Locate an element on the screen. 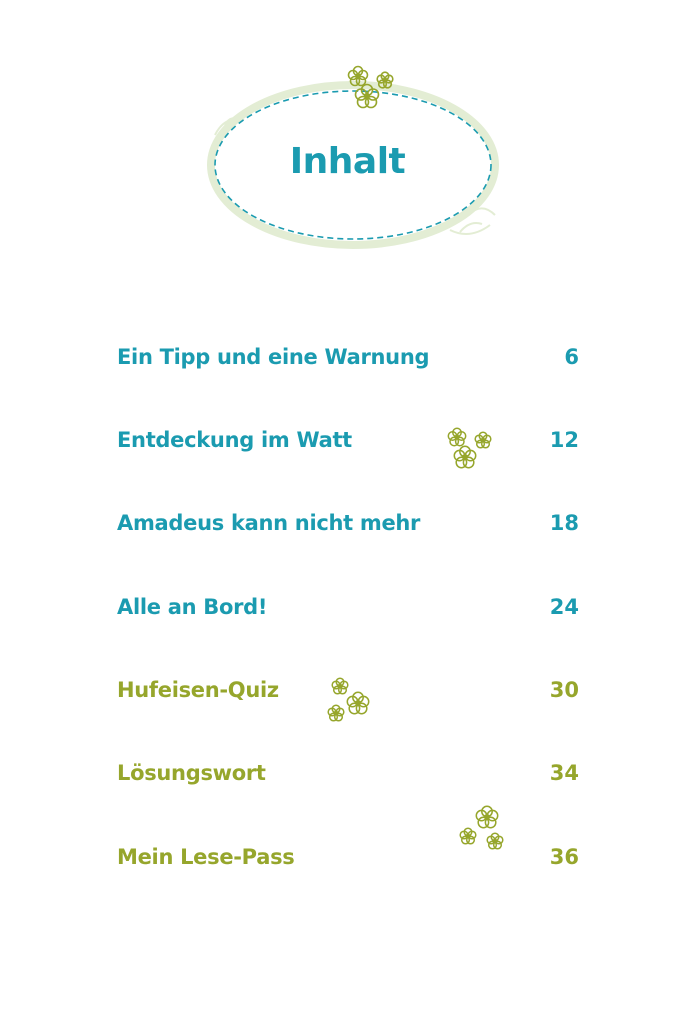  toc-entry-page: 6 is located at coordinates (571, 357).